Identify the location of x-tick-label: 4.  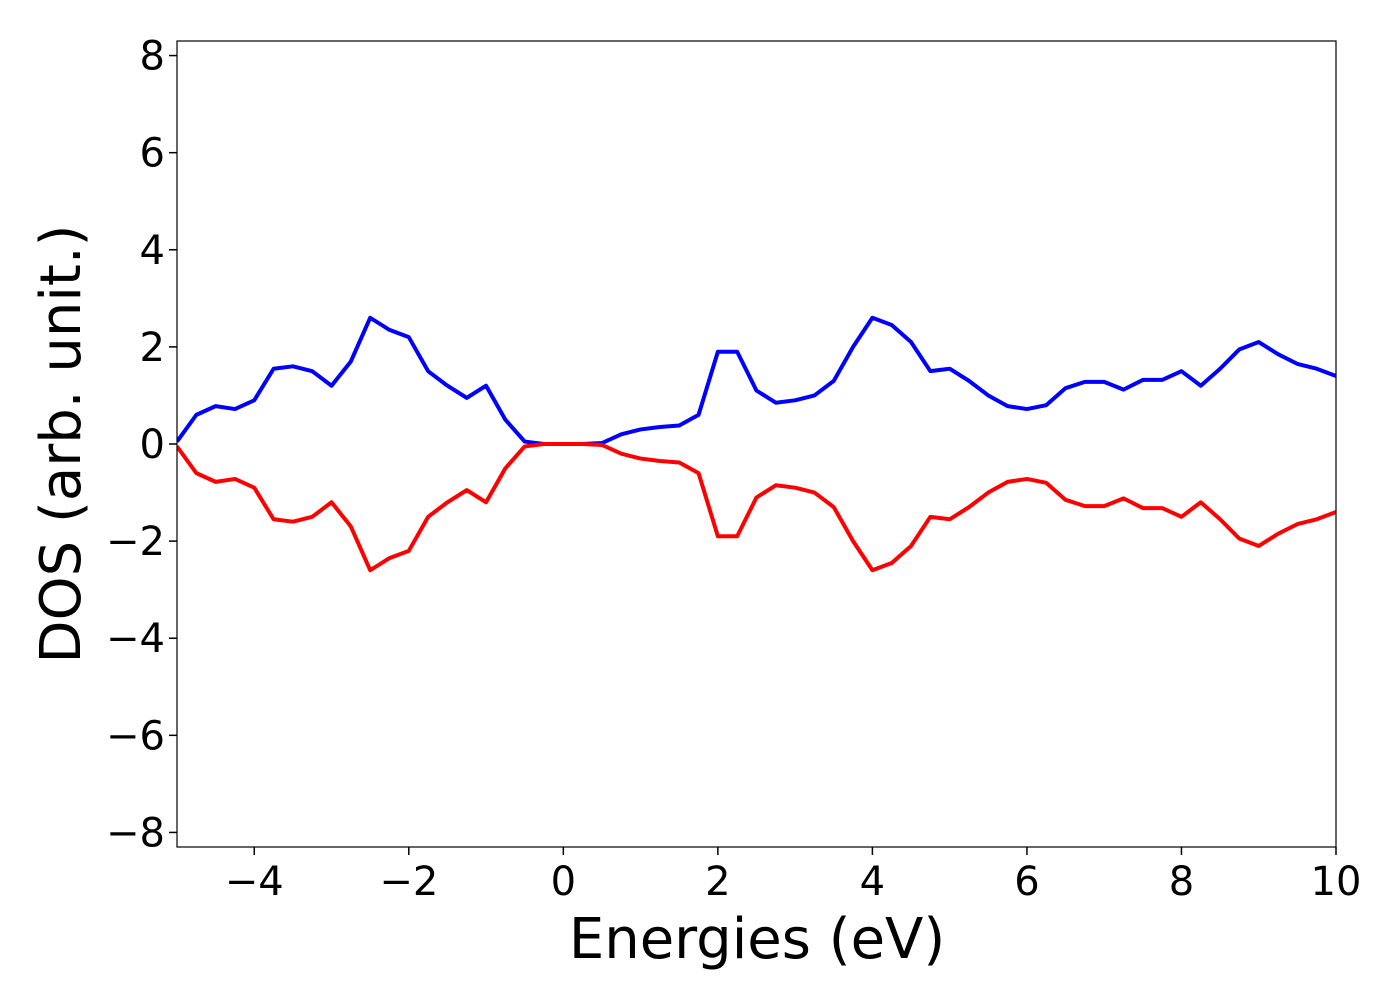
(872, 882).